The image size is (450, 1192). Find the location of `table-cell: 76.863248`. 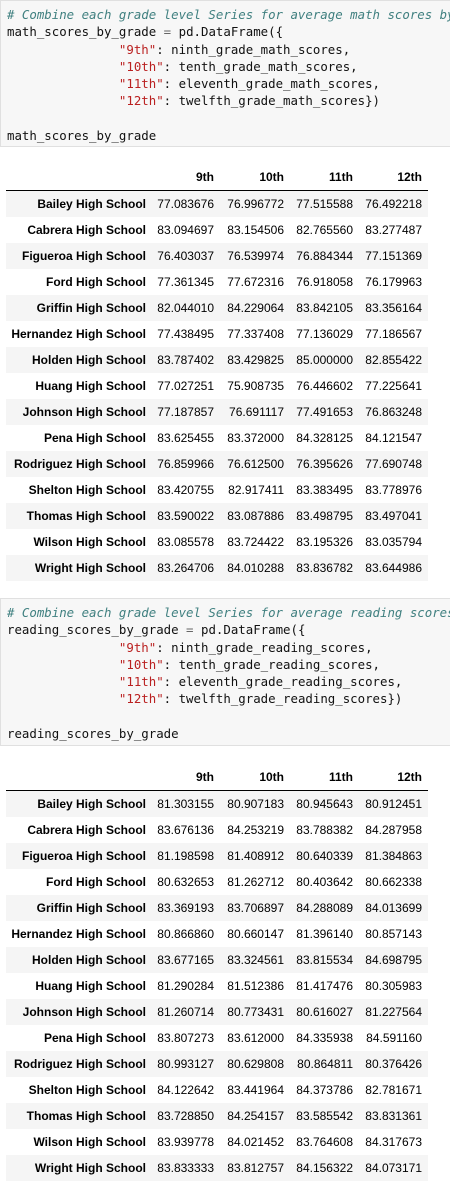

table-cell: 76.863248 is located at coordinates (393, 412).